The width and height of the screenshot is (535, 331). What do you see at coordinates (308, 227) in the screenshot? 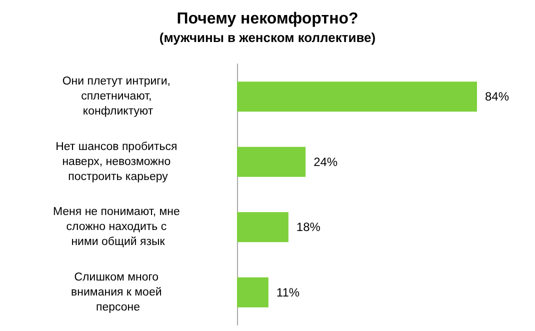
I see `data-label: 18%` at bounding box center [308, 227].